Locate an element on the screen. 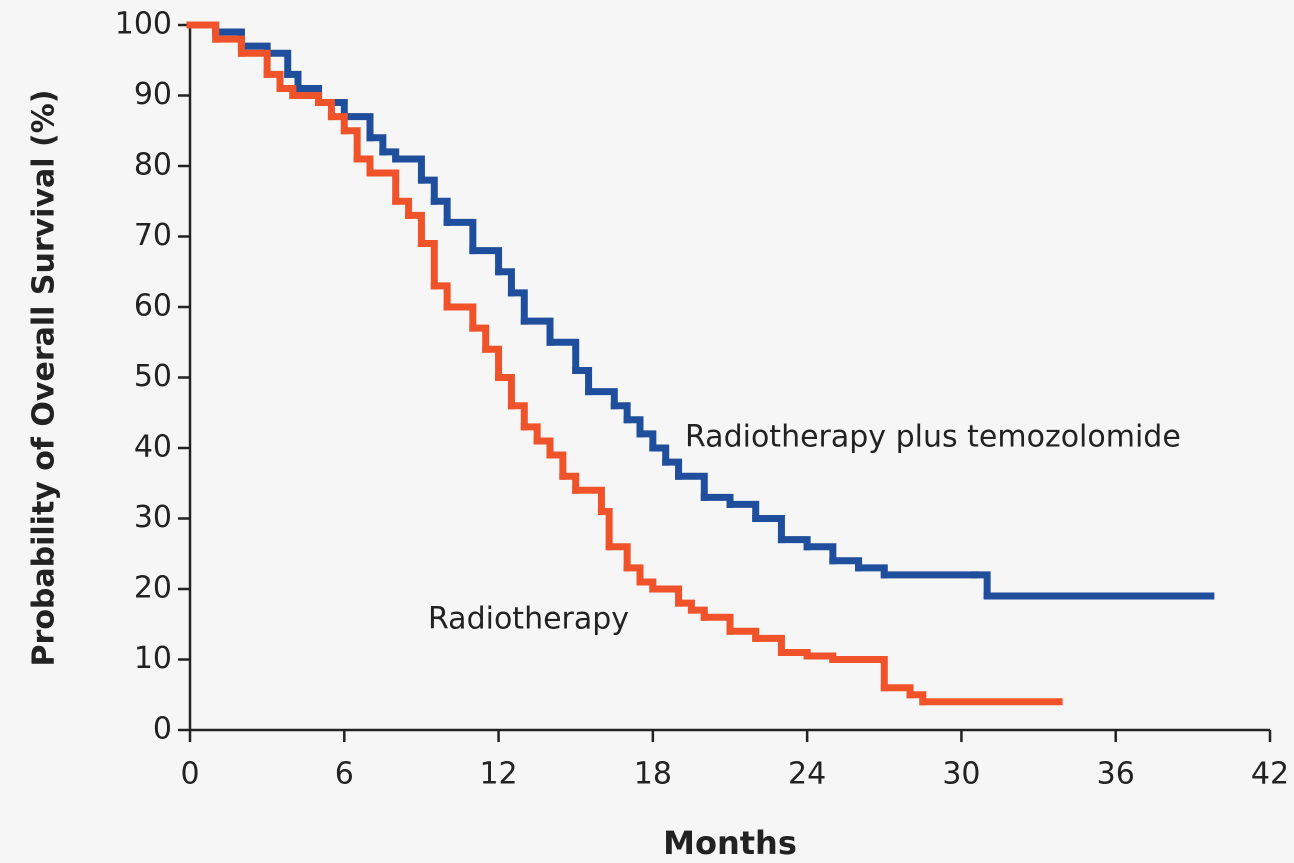 This screenshot has width=1294, height=863. y-tick-label: 70 is located at coordinates (153, 235).